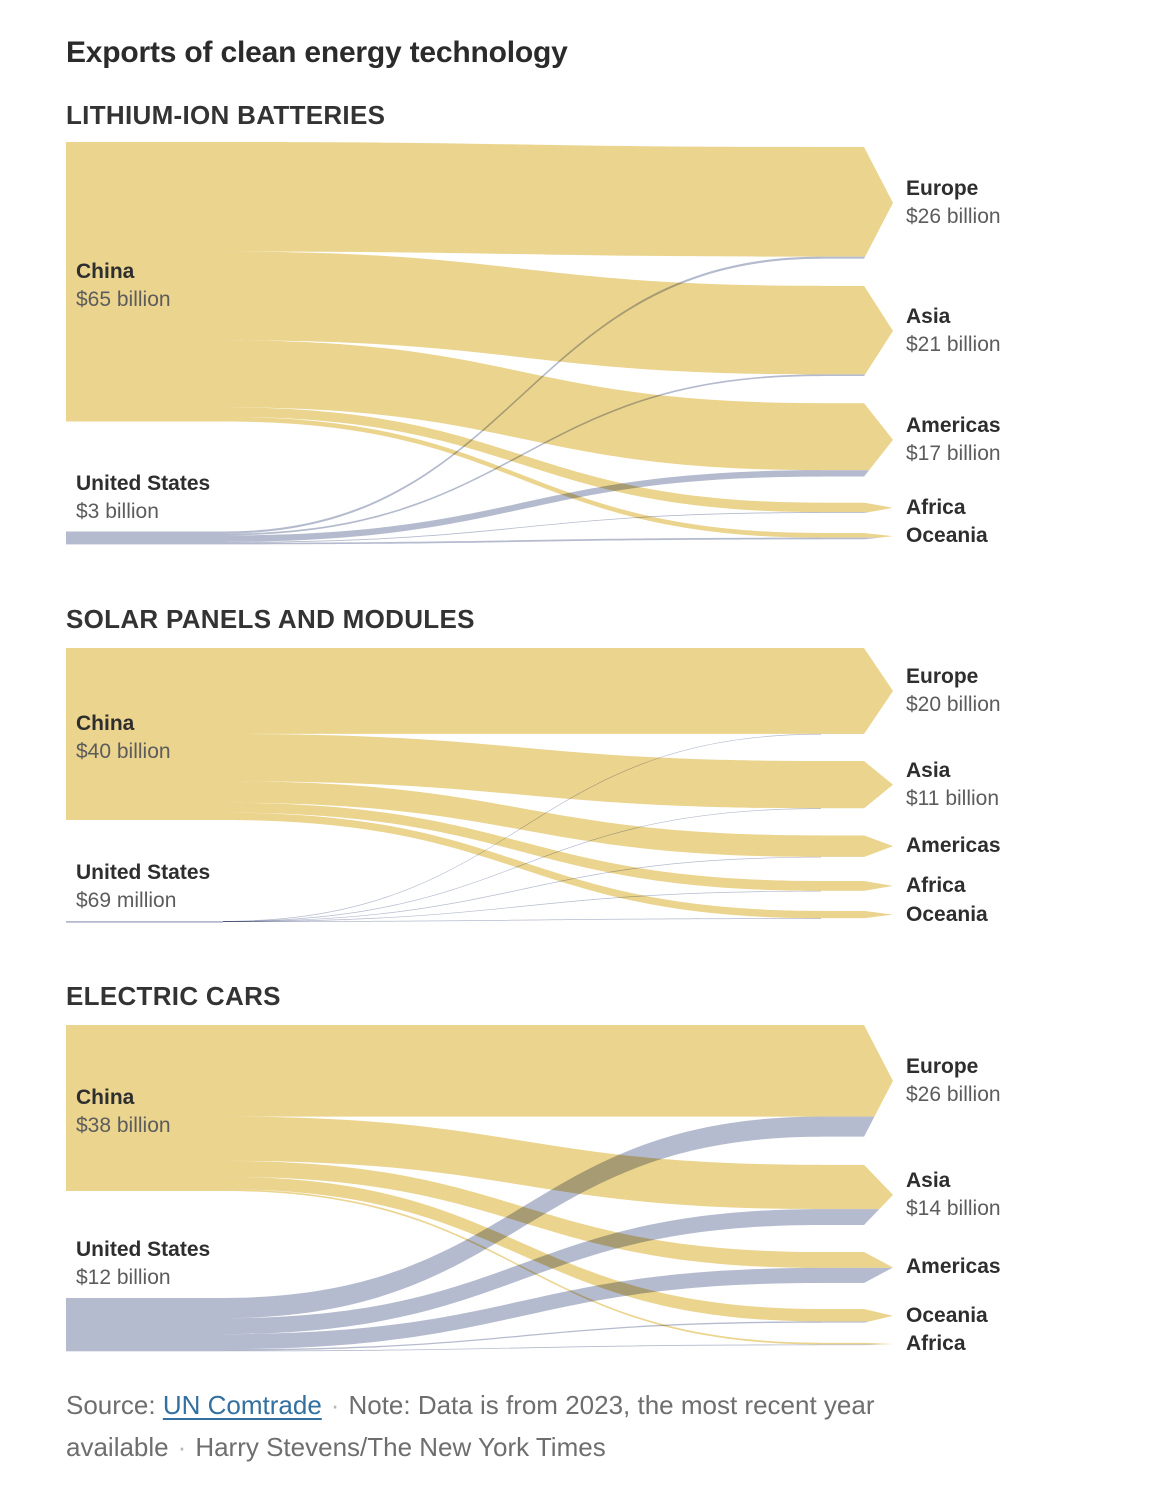 This screenshot has width=1170, height=1487. What do you see at coordinates (953, 1195) in the screenshot?
I see `dest-label-asia: Asia $14 billion` at bounding box center [953, 1195].